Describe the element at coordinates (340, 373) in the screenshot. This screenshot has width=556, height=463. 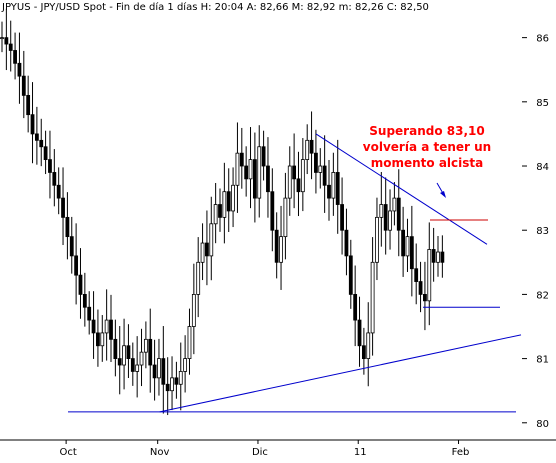
I see `rising-trendline` at that location.